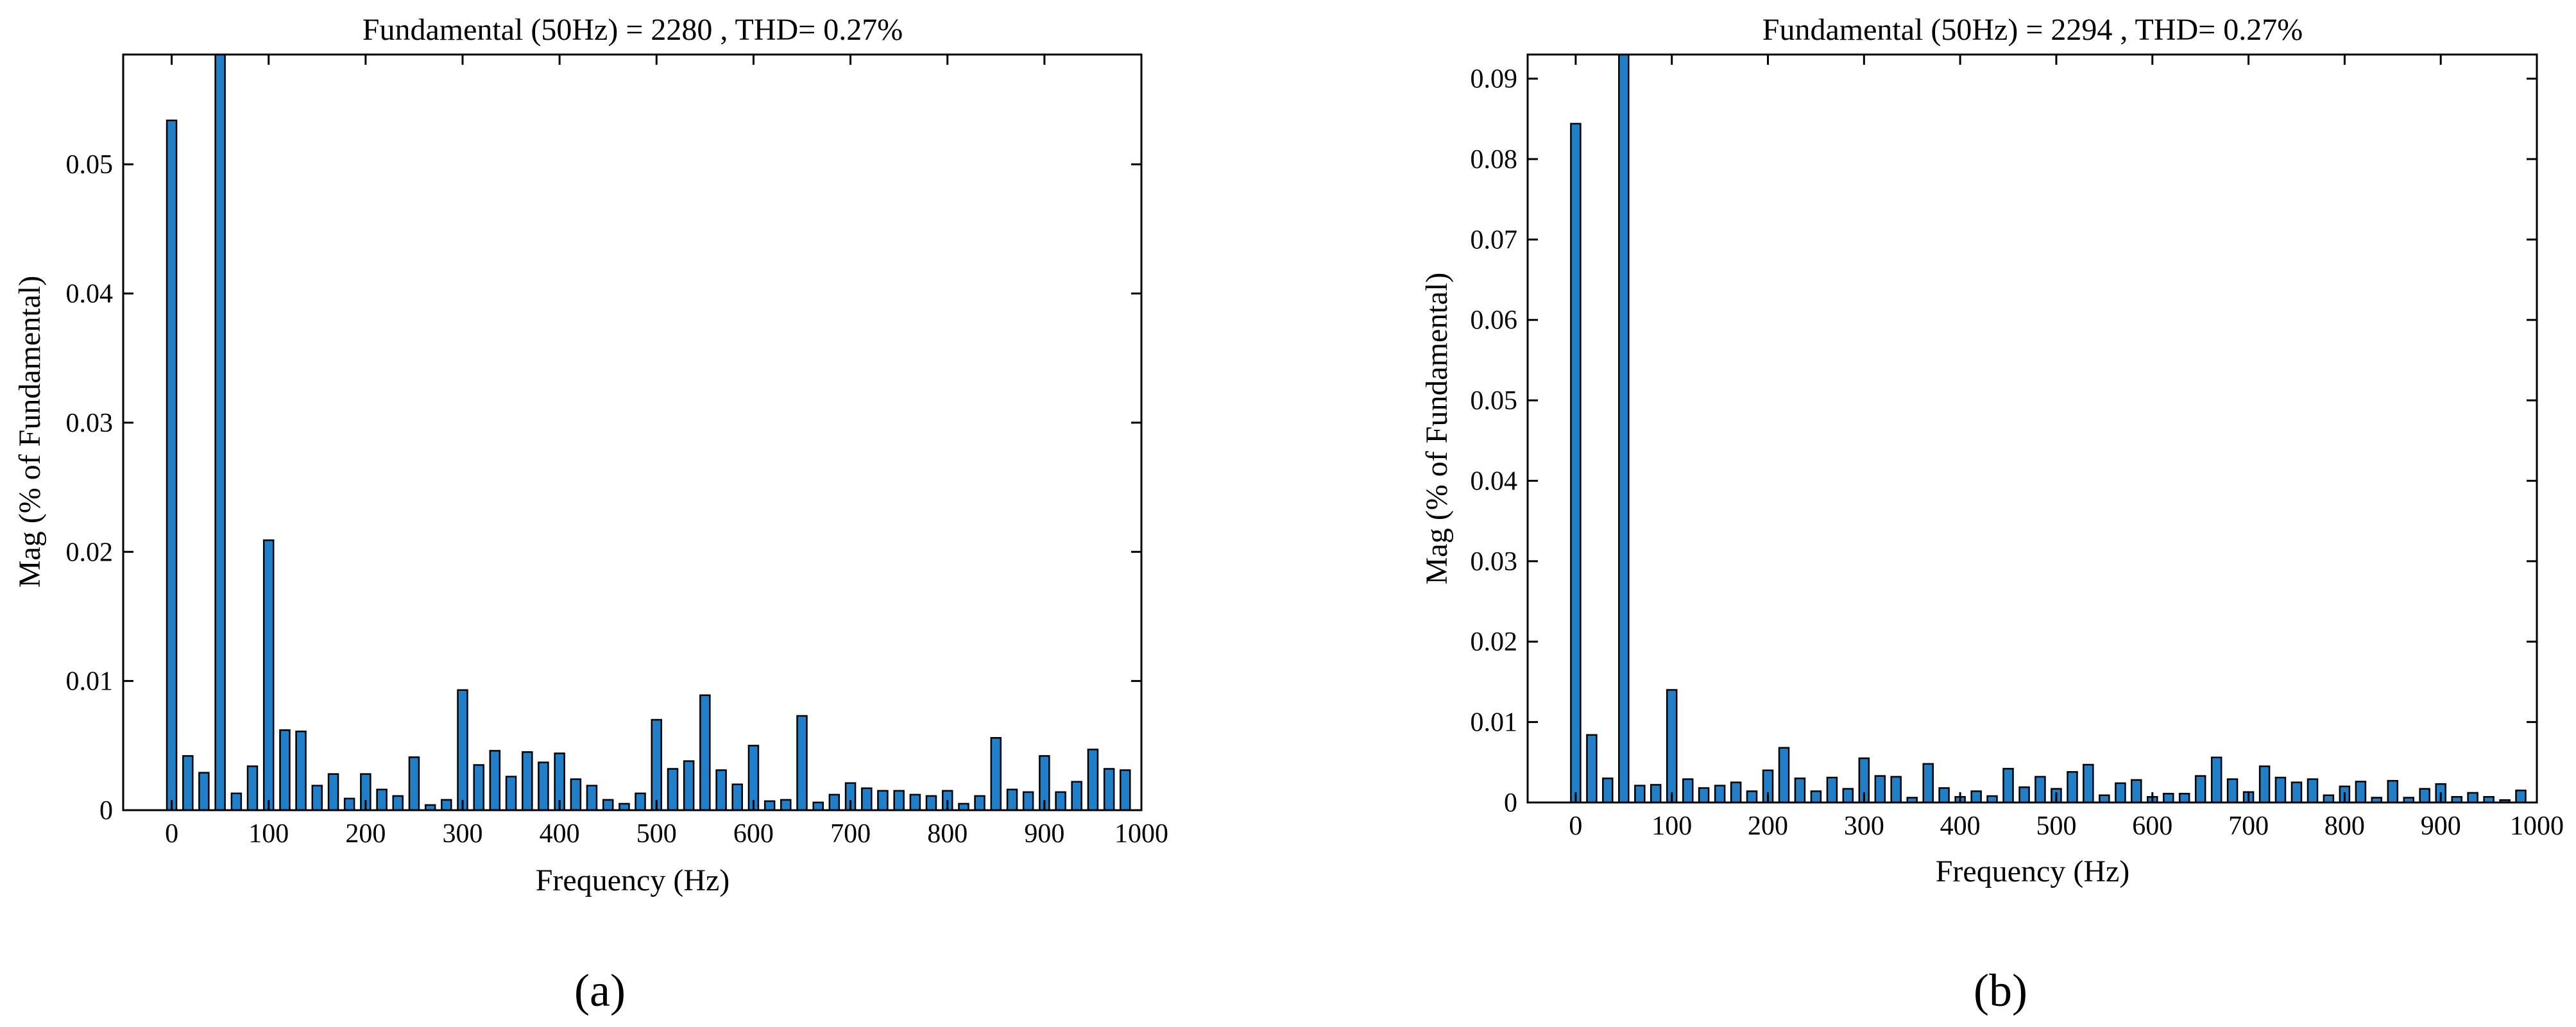 The image size is (2576, 1027). Describe the element at coordinates (30, 432) in the screenshot. I see `y-axis-label-a: Mag (% of Fundamental)` at that location.